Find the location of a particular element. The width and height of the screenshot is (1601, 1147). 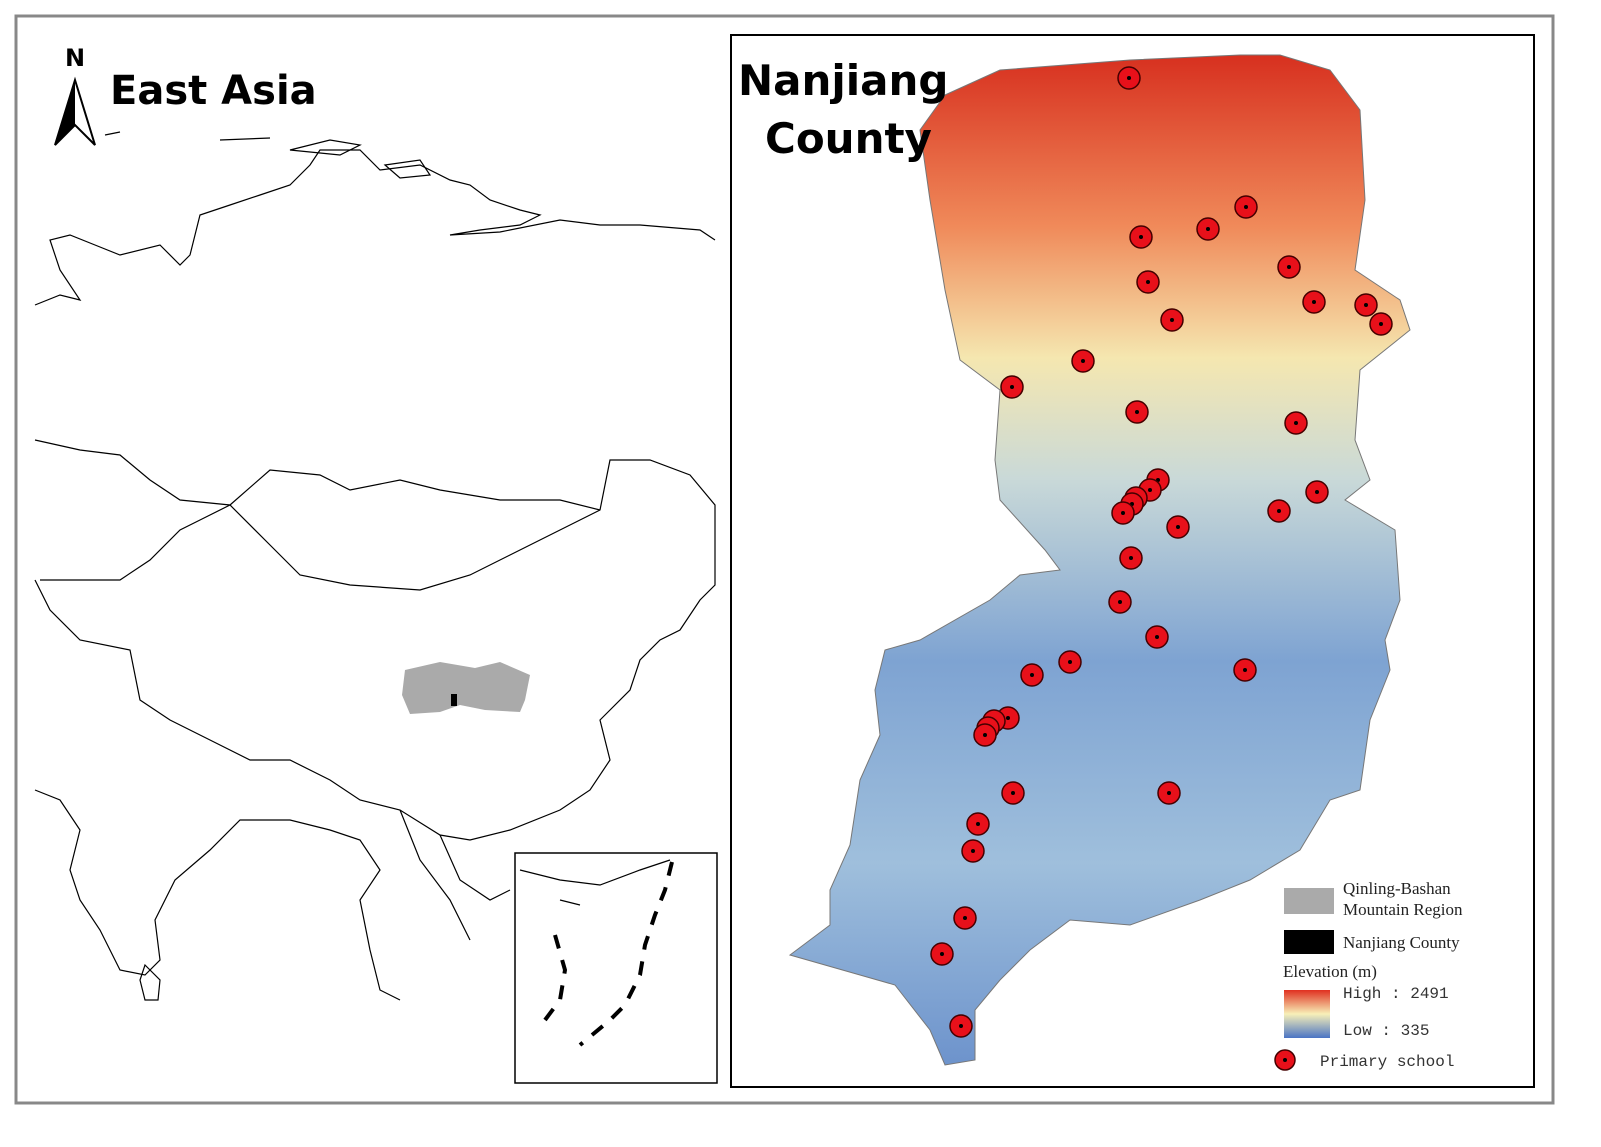

south-china-sea-inset is located at coordinates (616, 968).